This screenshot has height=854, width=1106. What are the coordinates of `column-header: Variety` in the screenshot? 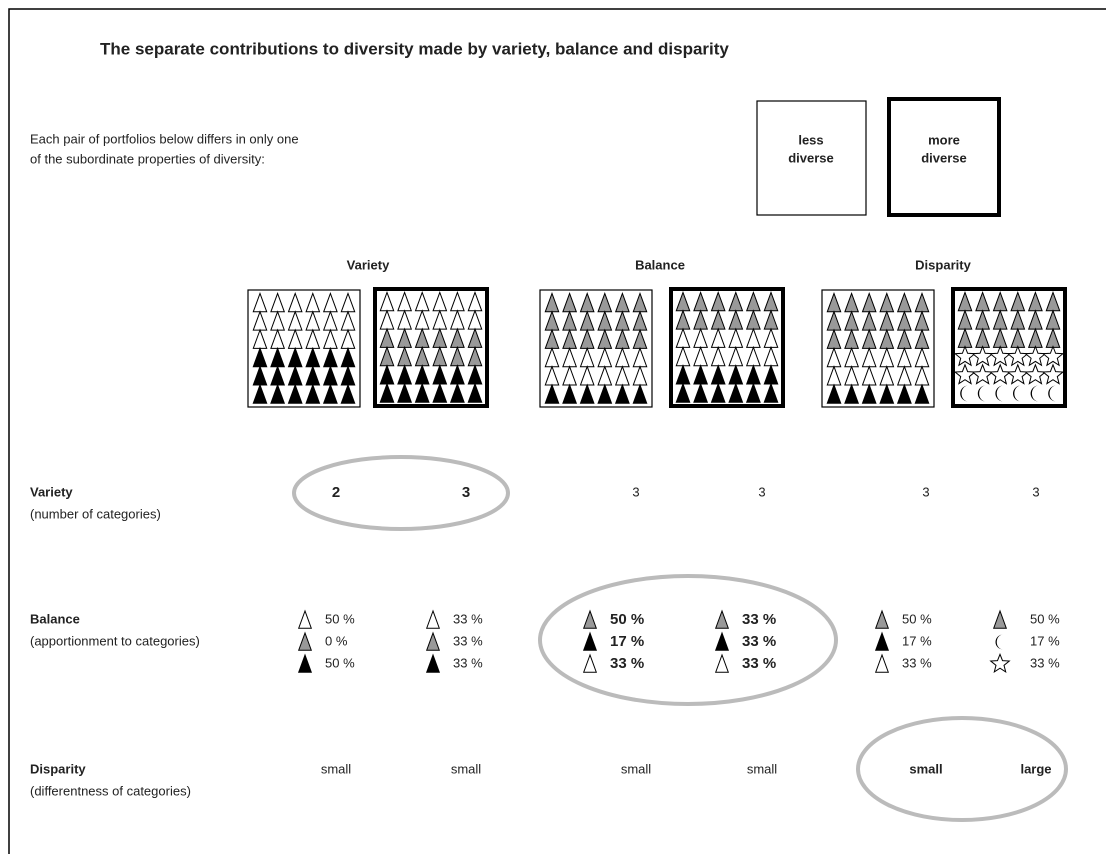 It's located at (368, 264).